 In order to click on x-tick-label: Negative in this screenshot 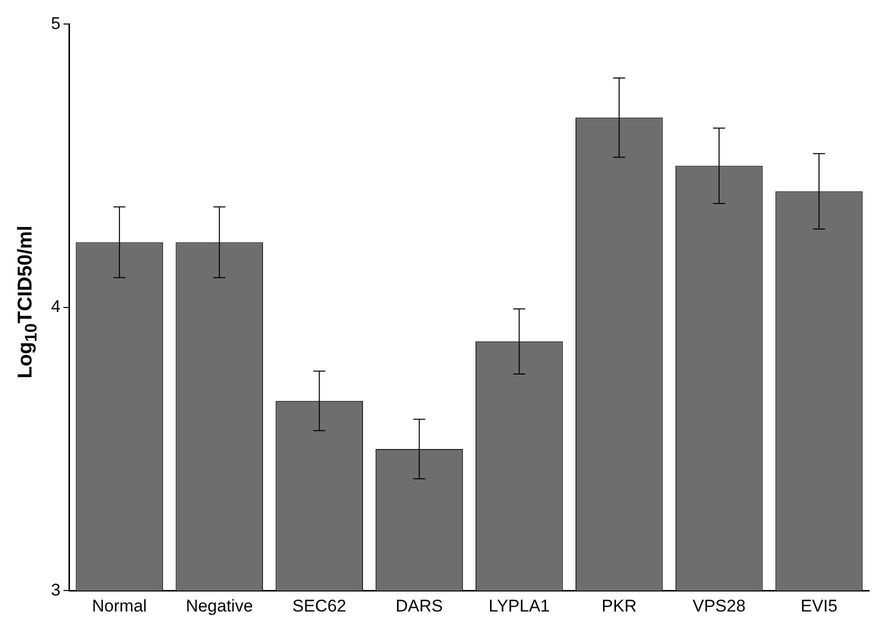, I will do `click(219, 606)`.